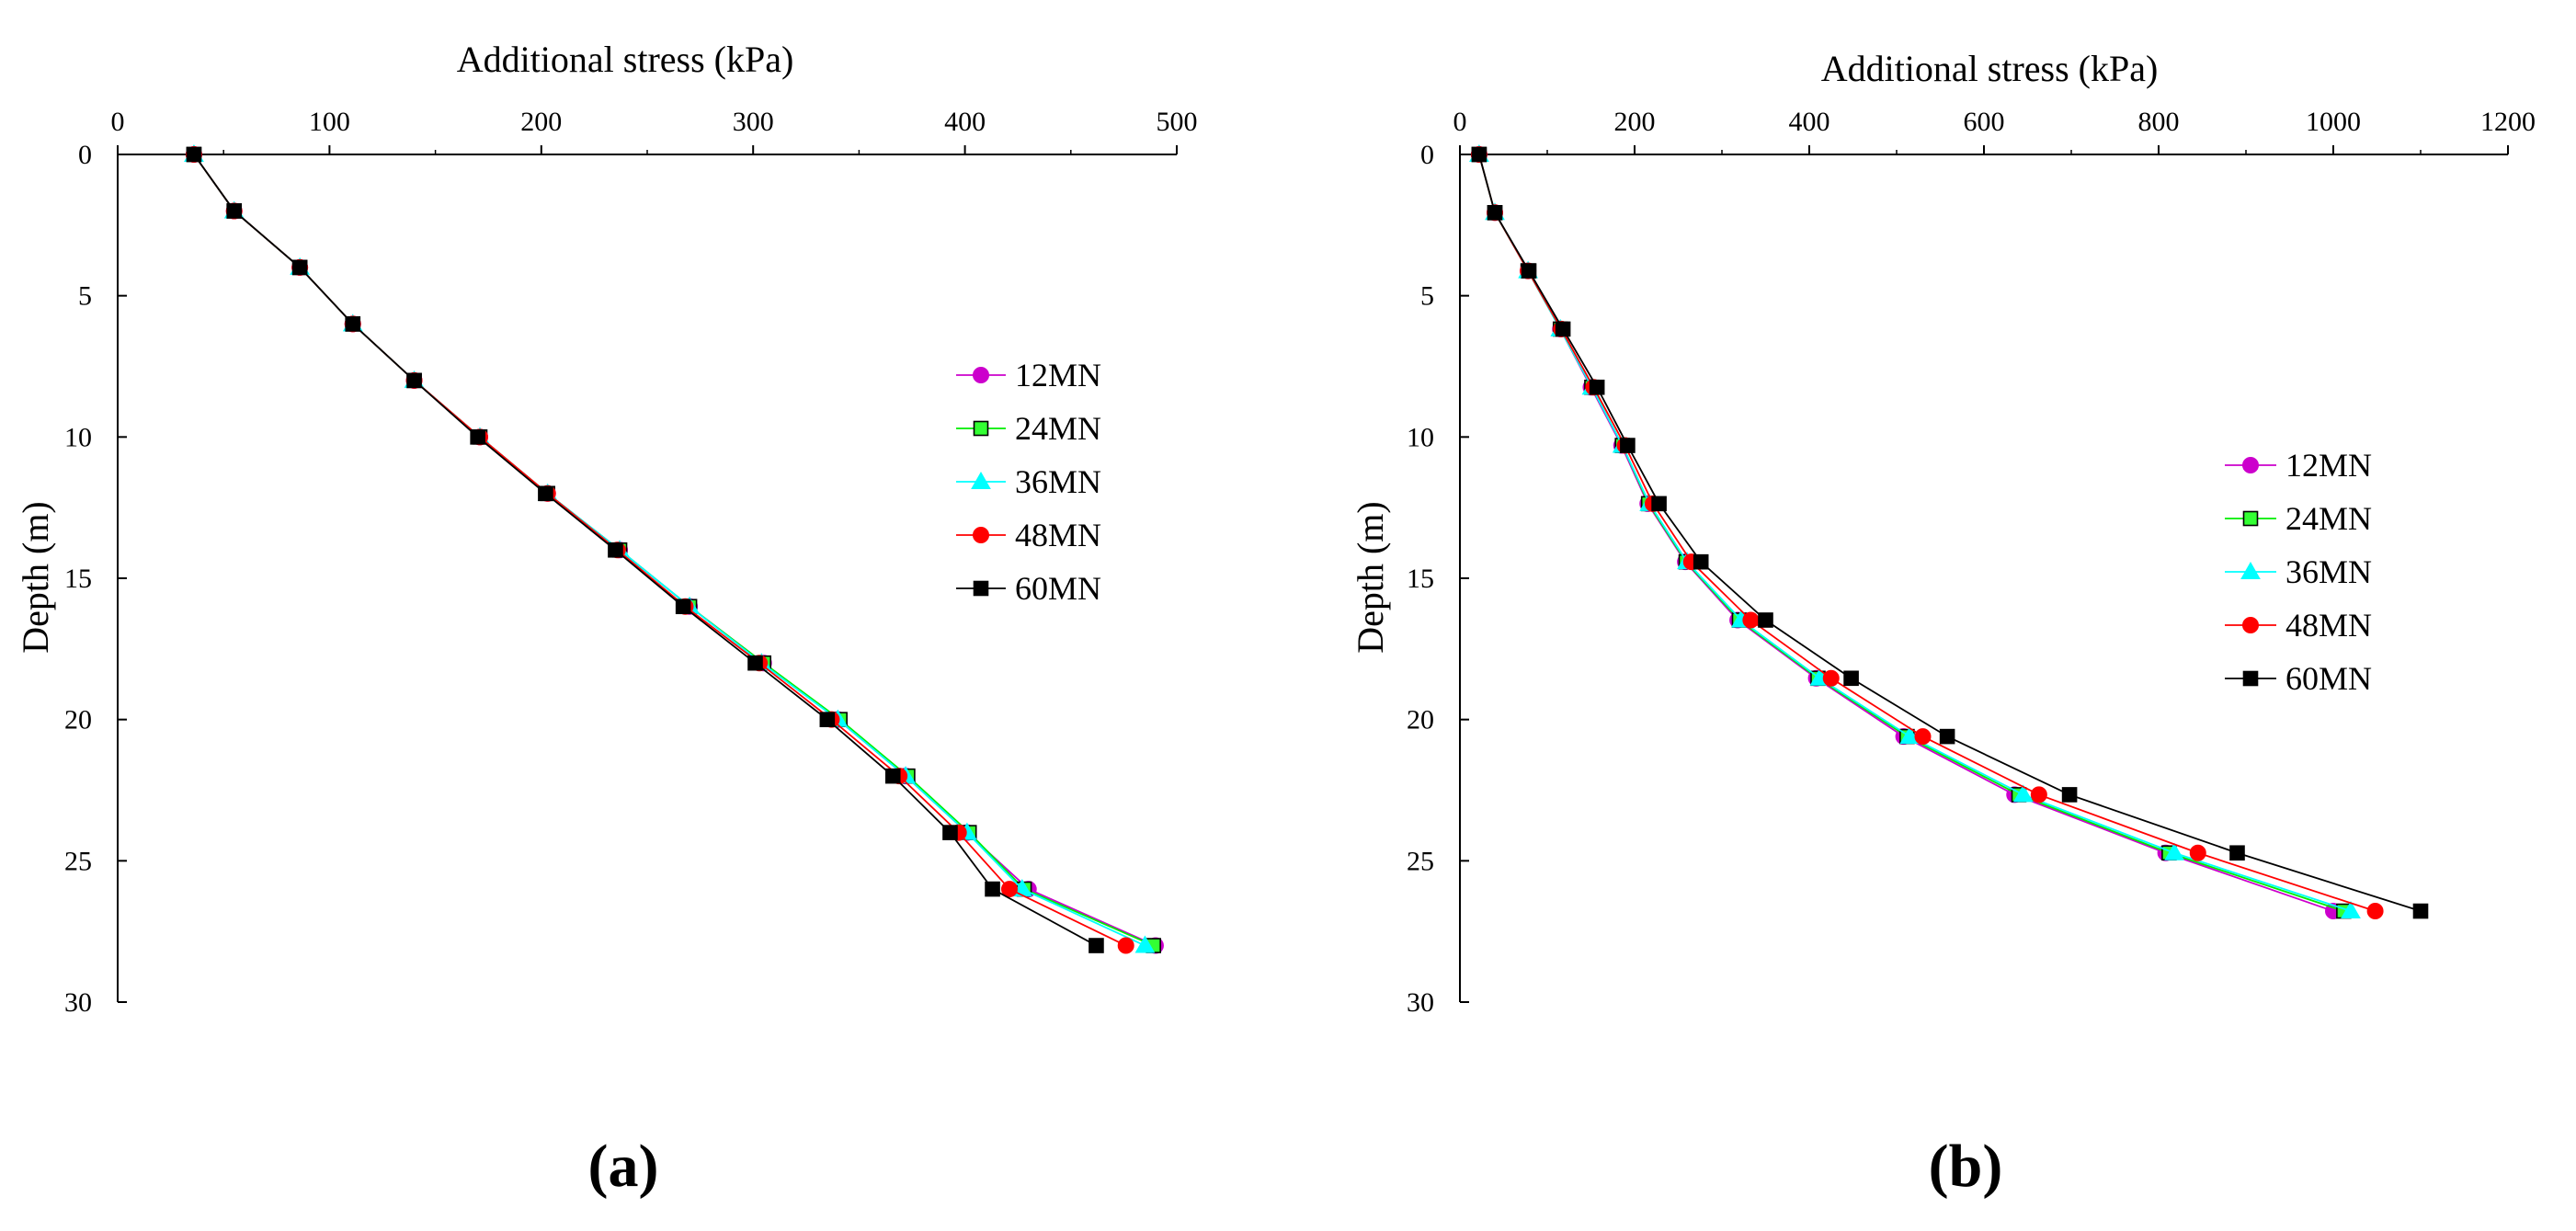  I want to click on x-tick-label: 300, so click(753, 122).